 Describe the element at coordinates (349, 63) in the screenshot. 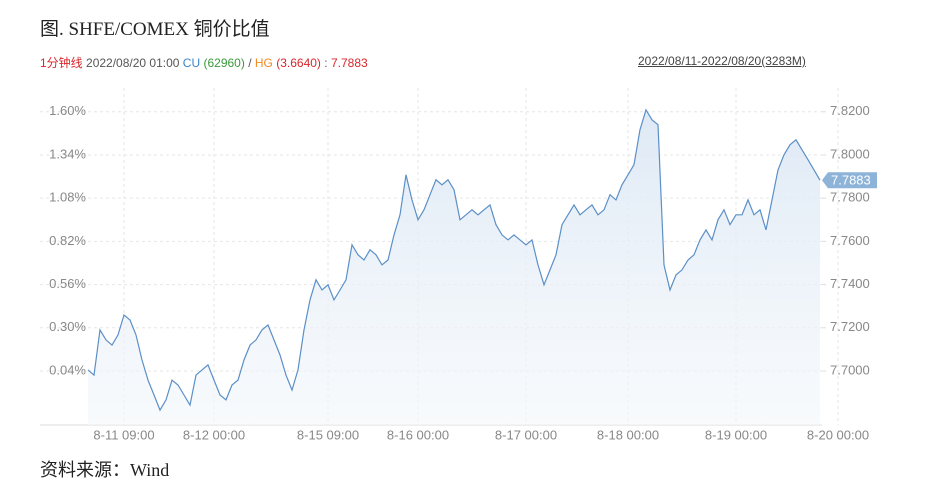

I see `ratio-value: 7.7883` at that location.